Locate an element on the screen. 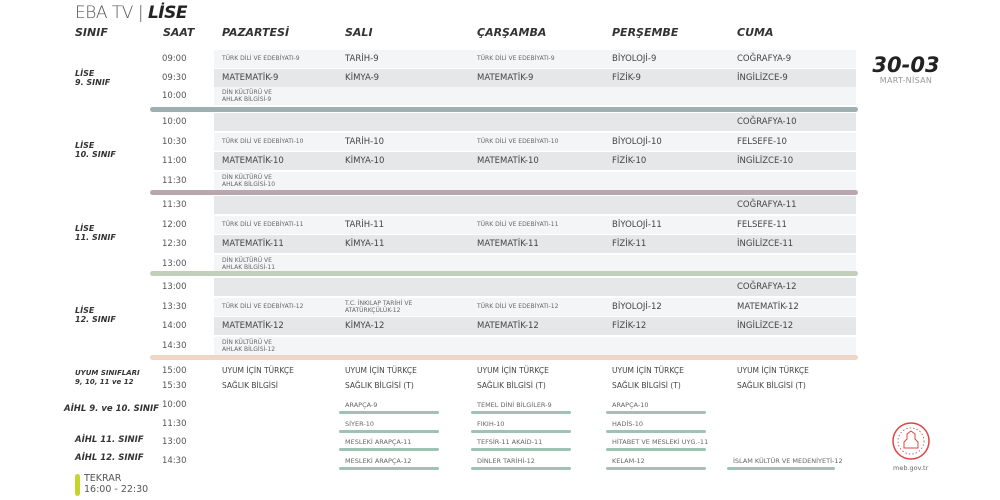  col-header-time: SAAT is located at coordinates (179, 32).